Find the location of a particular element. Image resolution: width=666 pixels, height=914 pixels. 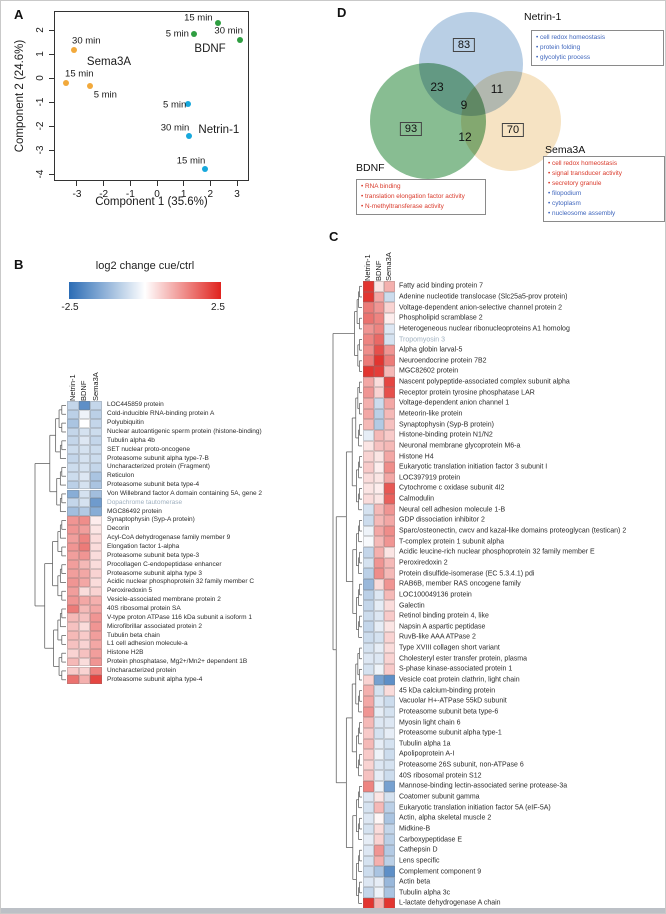

heatmap-row-label: 45 kDa calcium-binding protein is located at coordinates (447, 691).